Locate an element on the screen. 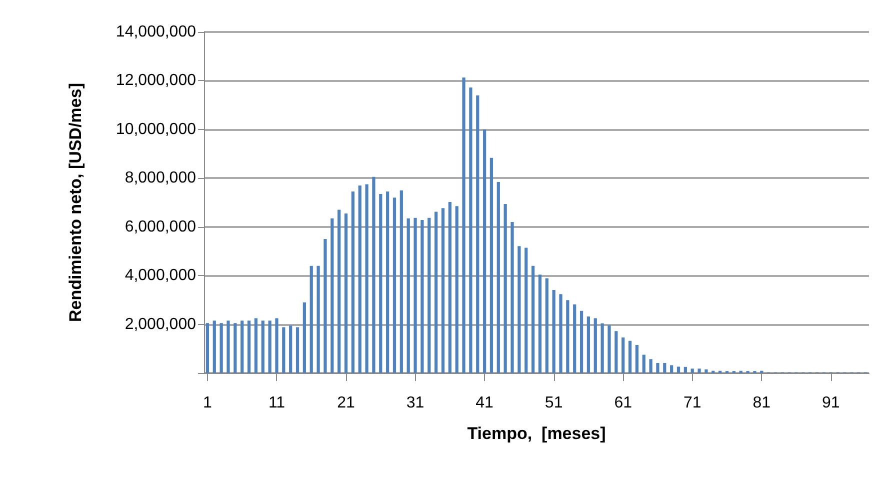 The image size is (881, 489). x-axis-title: Tiempo, [meses] is located at coordinates (536, 433).